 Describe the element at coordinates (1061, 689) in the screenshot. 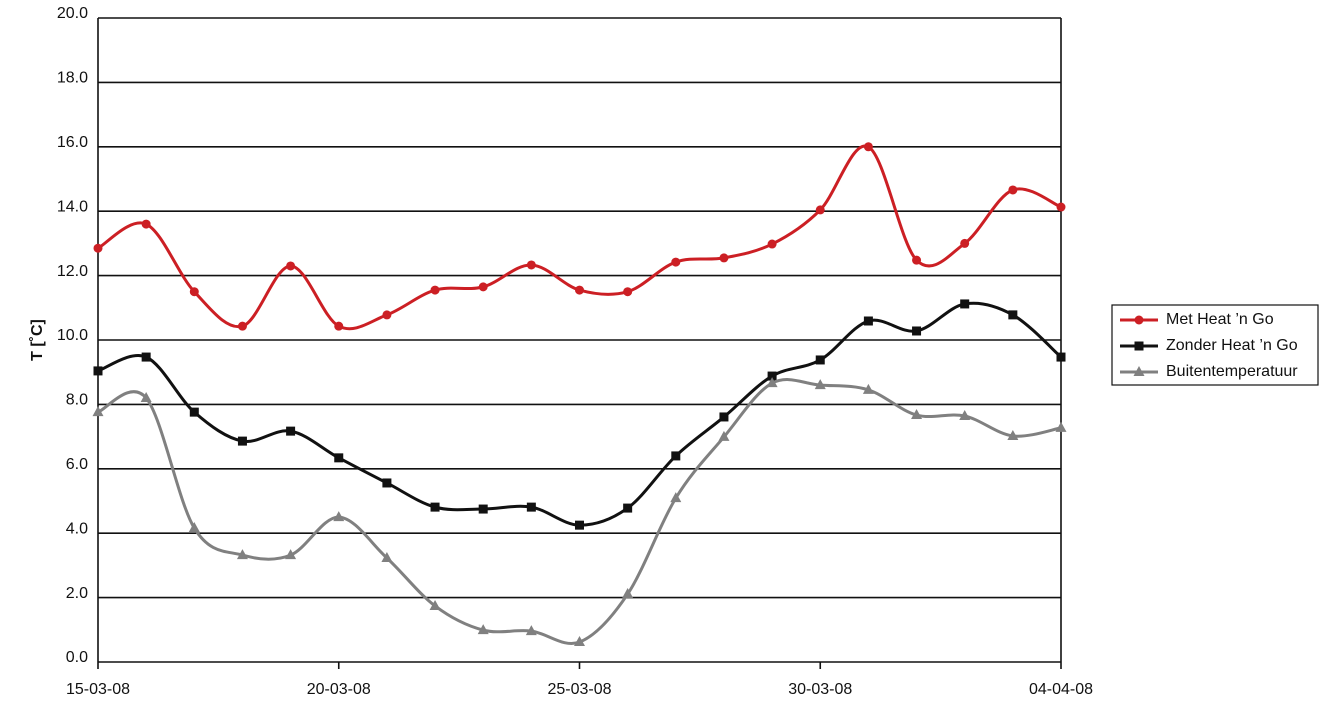

I see `x-tick-label: 04-04-08` at that location.